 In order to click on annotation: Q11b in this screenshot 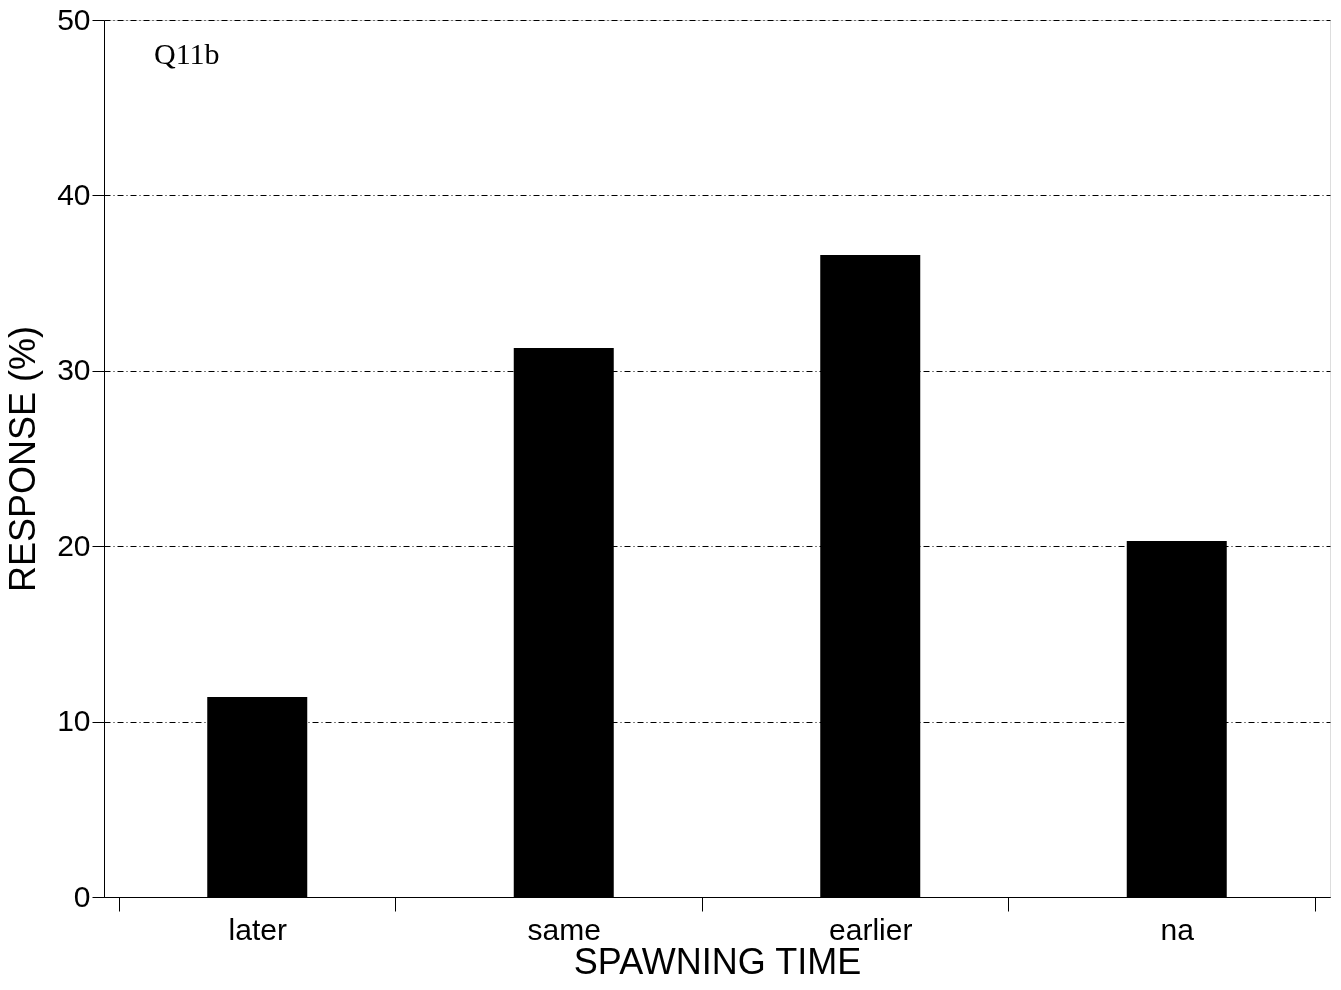, I will do `click(187, 53)`.